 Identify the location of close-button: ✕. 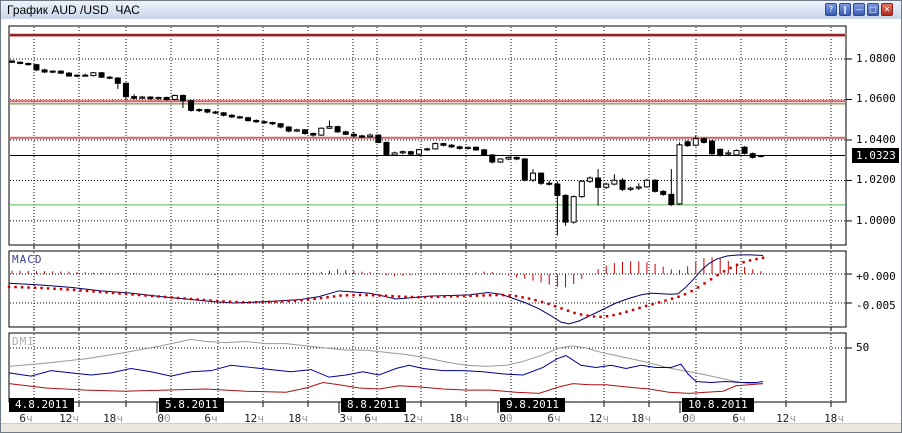
(887, 9).